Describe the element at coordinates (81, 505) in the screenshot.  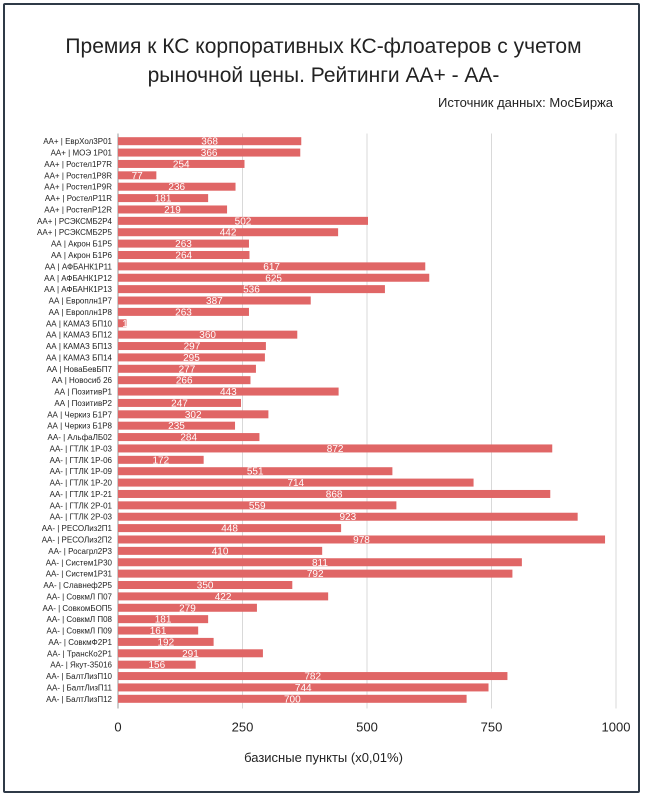
I see `category-label: АА- | ГТЛК 2Р-01` at that location.